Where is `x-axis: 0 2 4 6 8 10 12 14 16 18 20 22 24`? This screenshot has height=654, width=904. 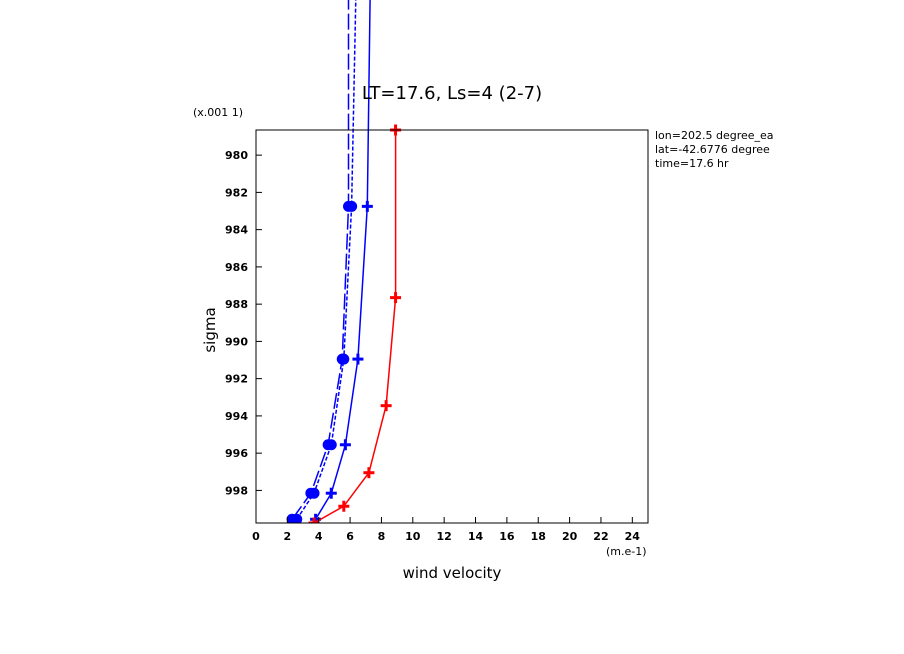 x-axis: 0 2 4 6 8 10 12 14 16 18 20 22 24 is located at coordinates (446, 530).